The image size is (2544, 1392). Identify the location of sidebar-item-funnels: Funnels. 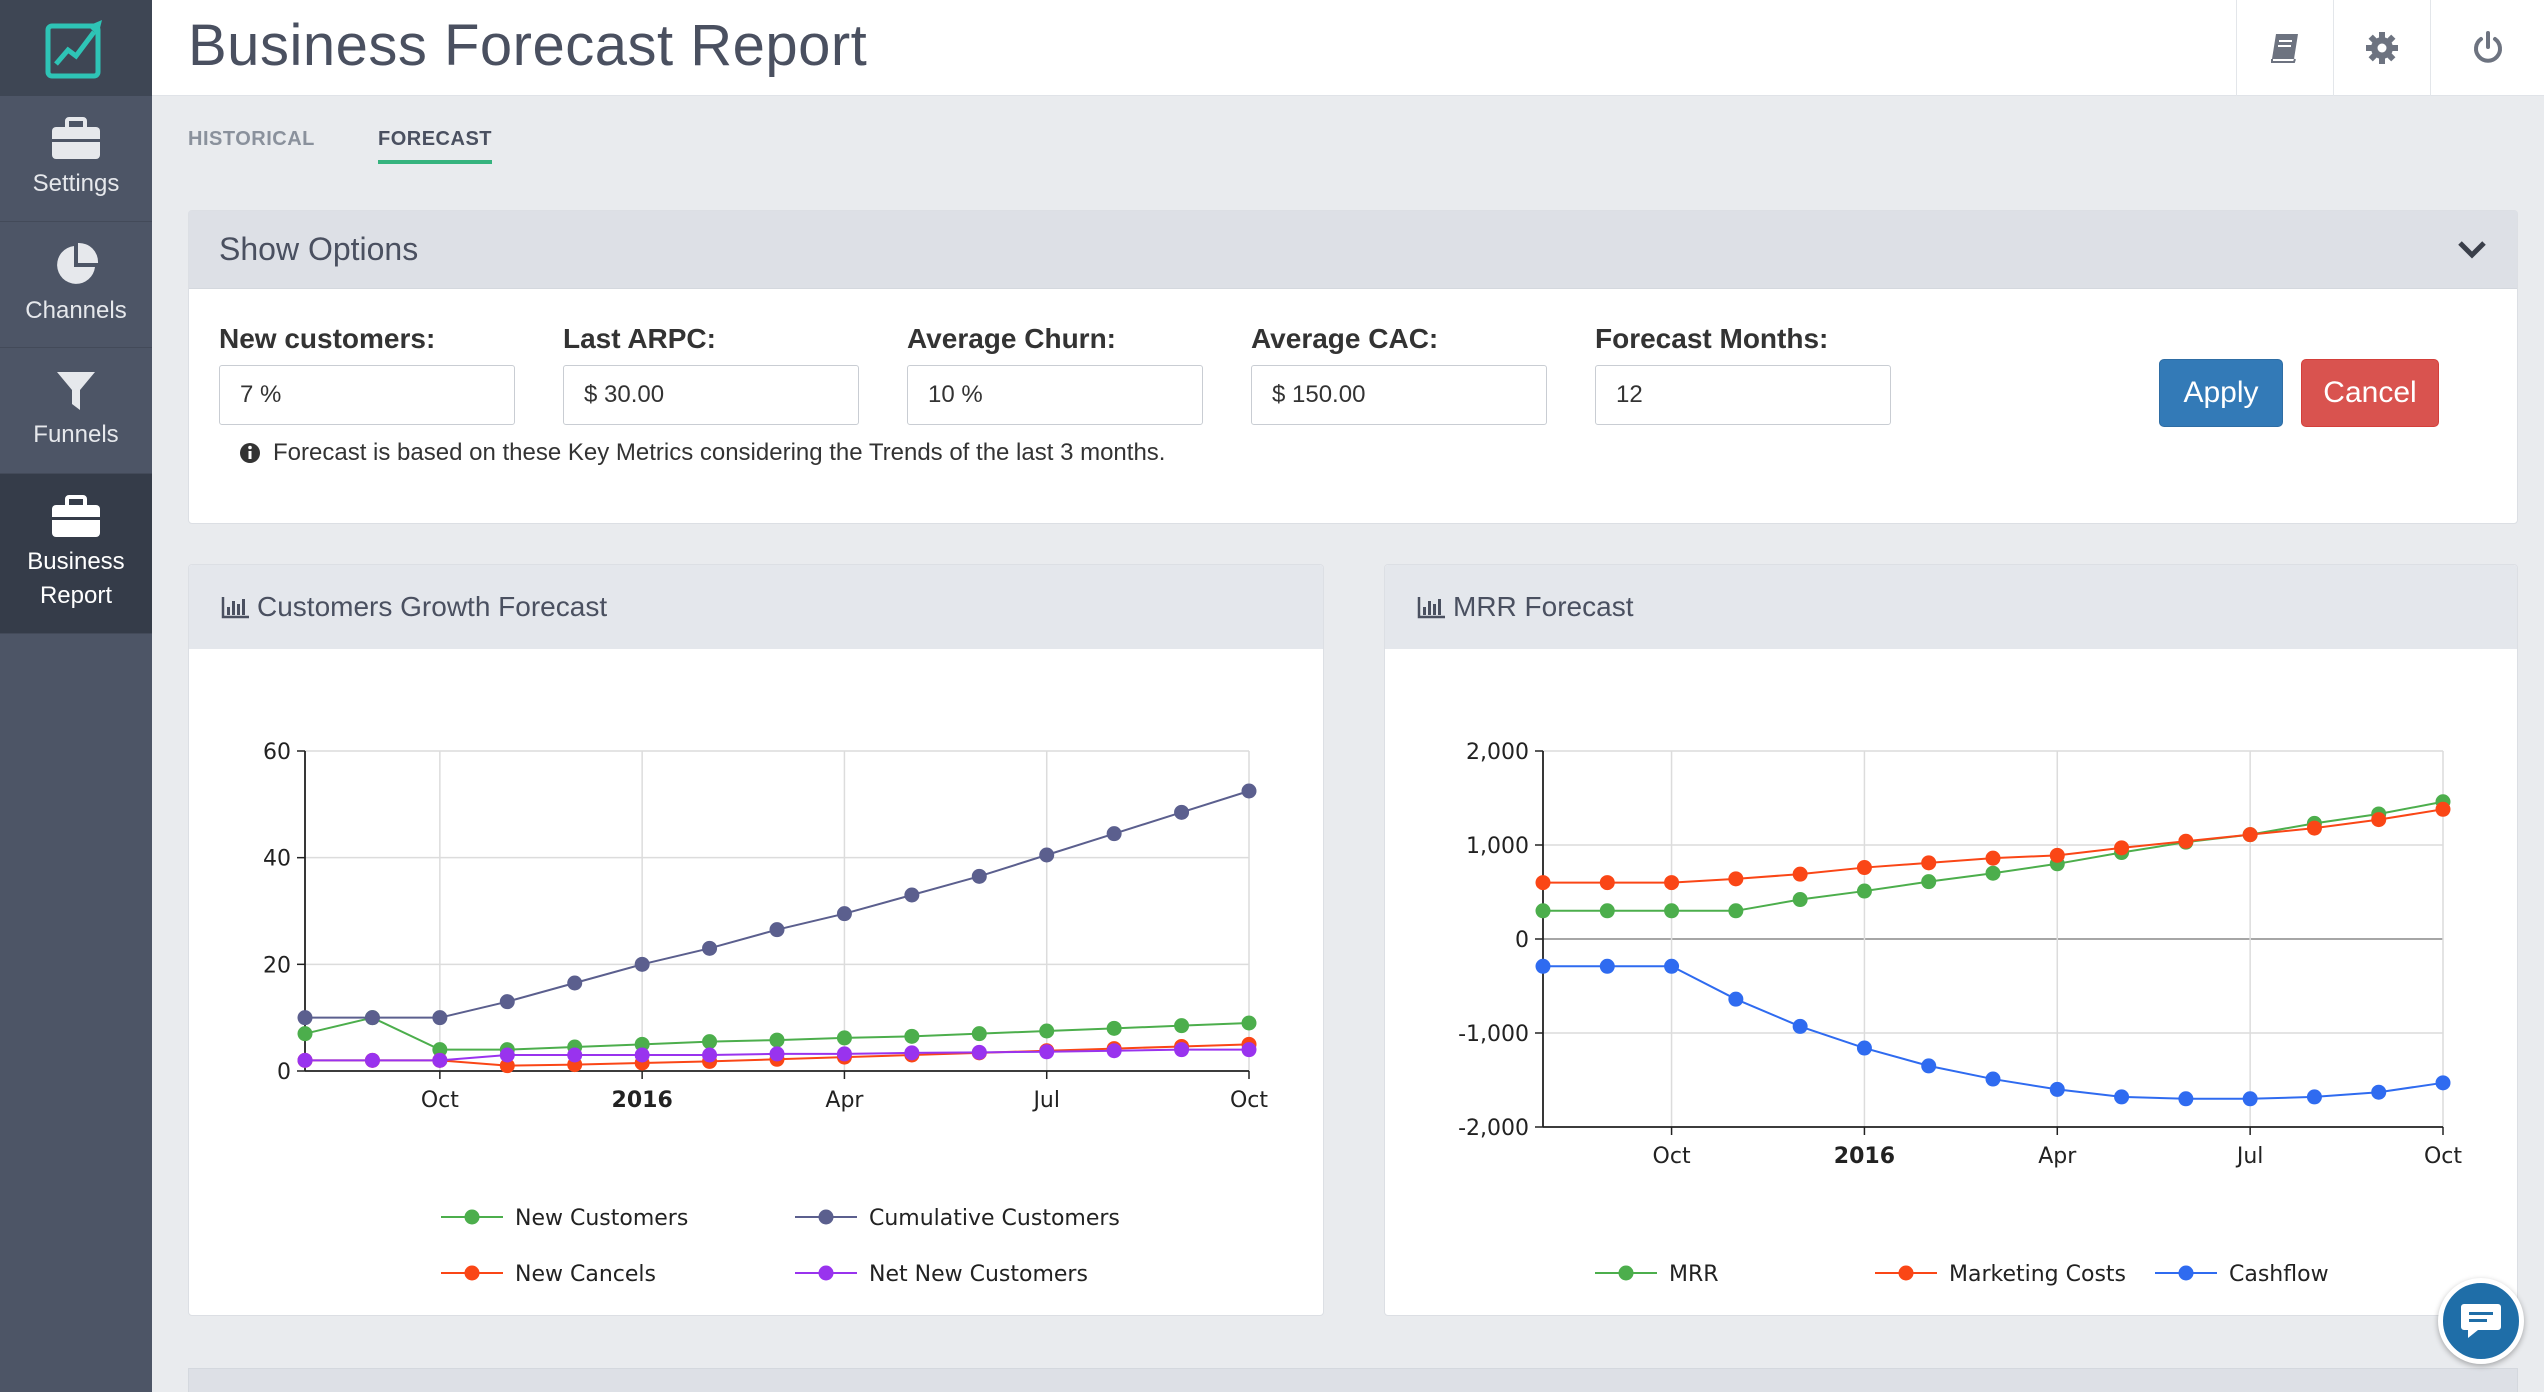
(76, 411).